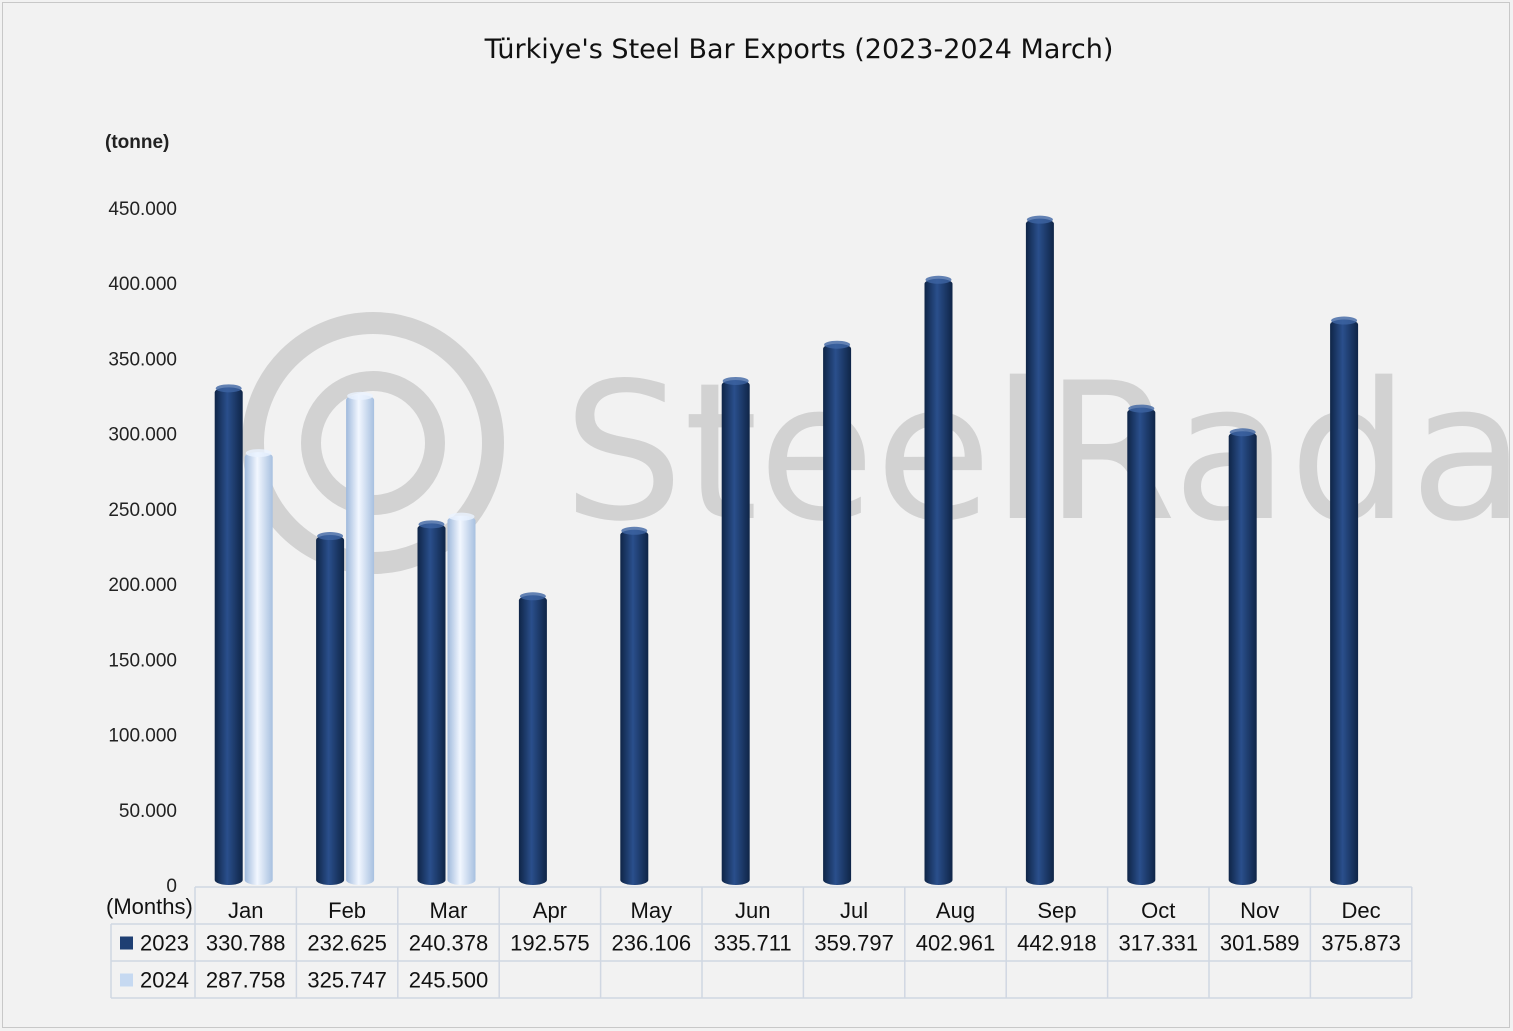 The image size is (1513, 1031). What do you see at coordinates (956, 943) in the screenshot?
I see `data-label: 402.961` at bounding box center [956, 943].